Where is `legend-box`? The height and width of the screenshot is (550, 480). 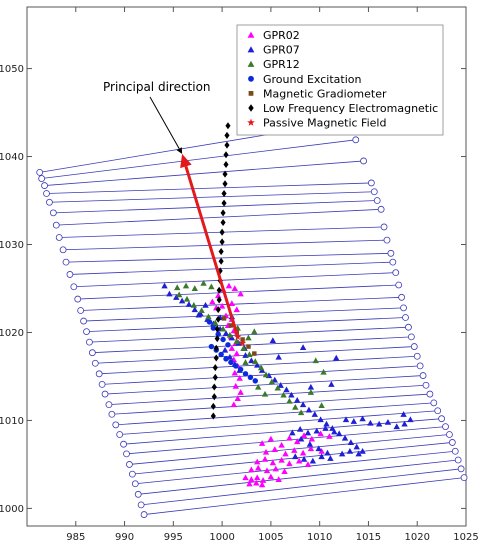 legend-box is located at coordinates (340, 80).